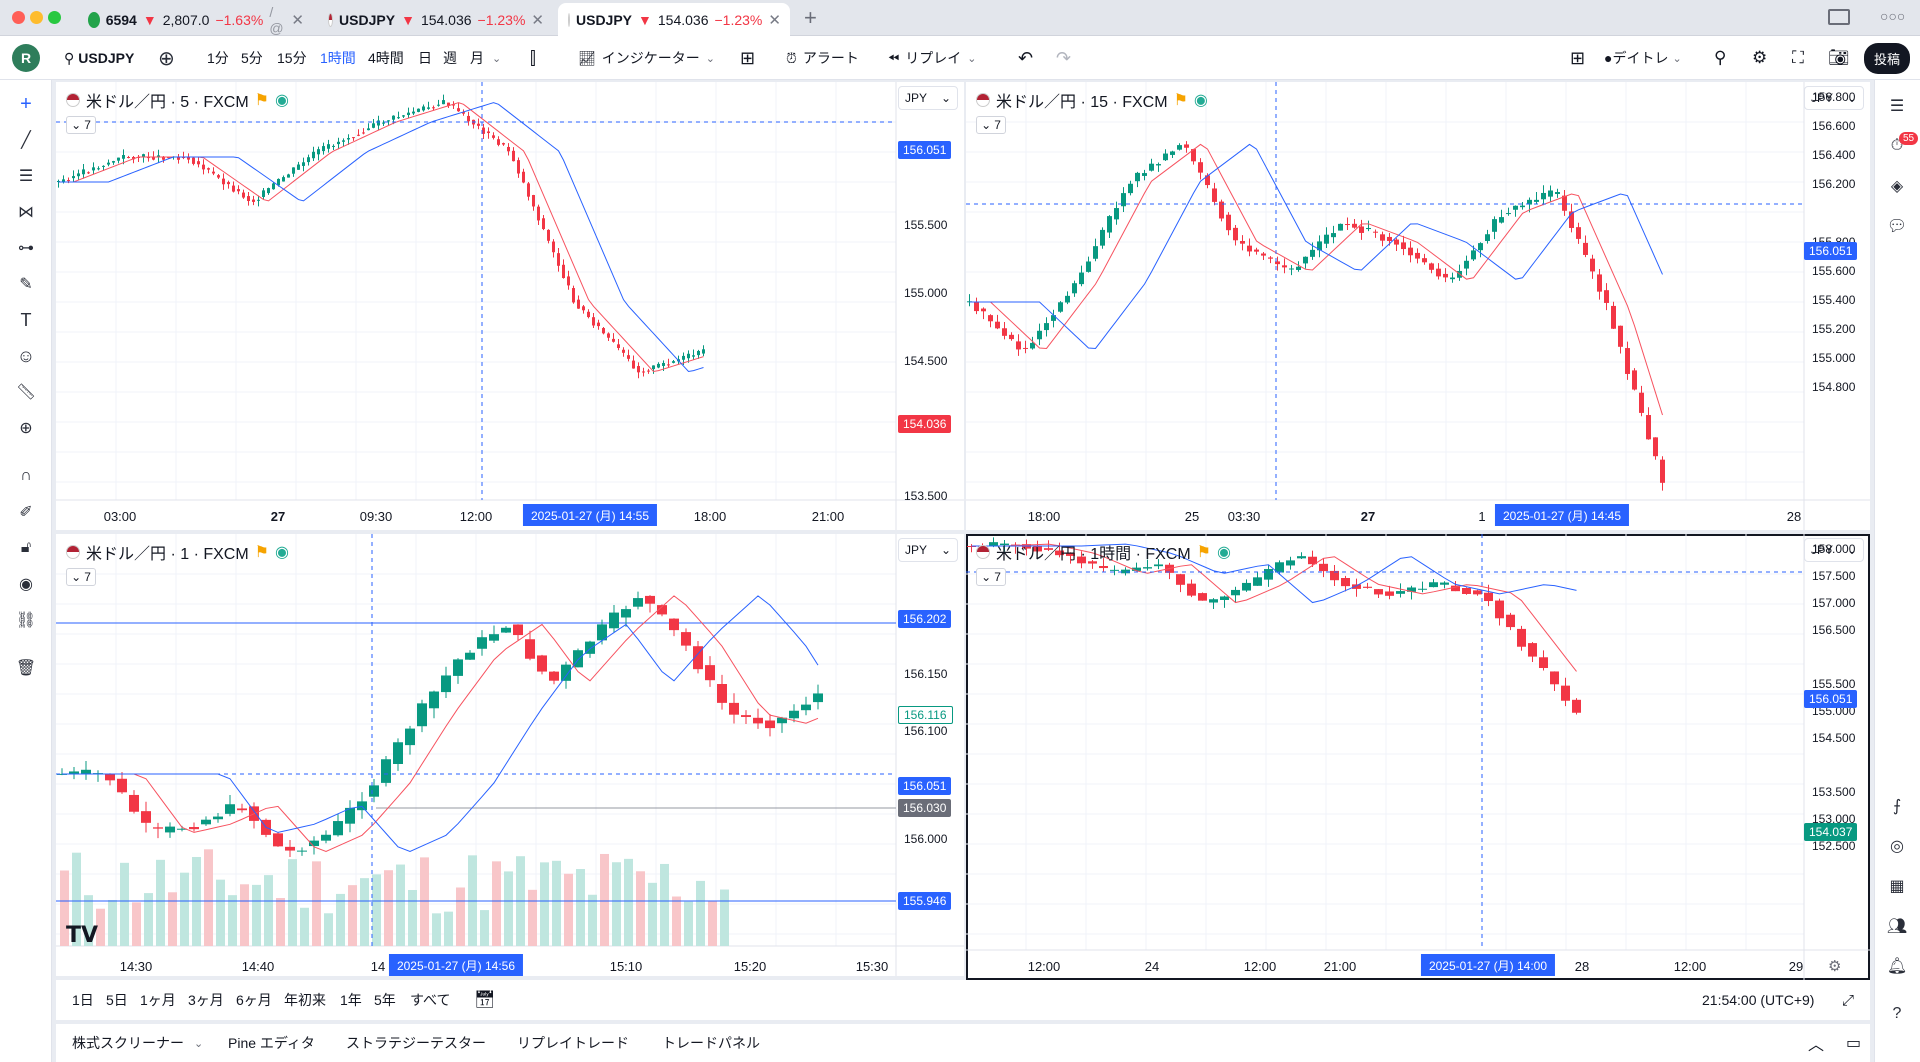 Image resolution: width=1920 pixels, height=1062 pixels. What do you see at coordinates (1816, 1045) in the screenshot?
I see `chevron-up-icon: ︿` at bounding box center [1816, 1045].